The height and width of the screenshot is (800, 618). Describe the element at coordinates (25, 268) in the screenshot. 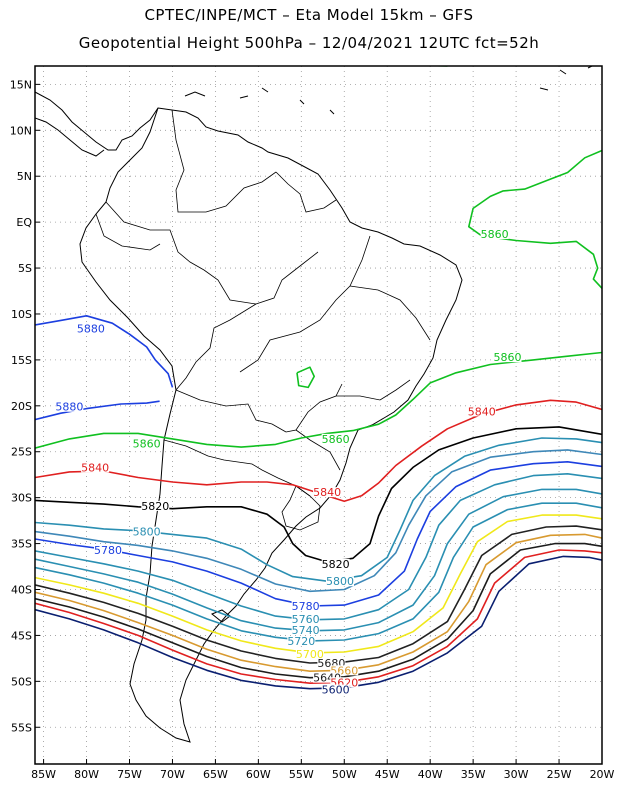

I see `lat-tick-label: 5S` at that location.